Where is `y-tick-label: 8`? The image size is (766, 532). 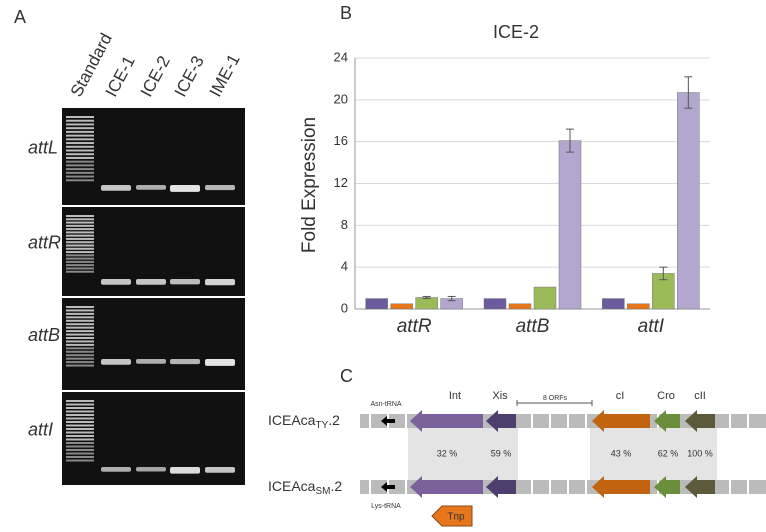
y-tick-label: 8 is located at coordinates (344, 224).